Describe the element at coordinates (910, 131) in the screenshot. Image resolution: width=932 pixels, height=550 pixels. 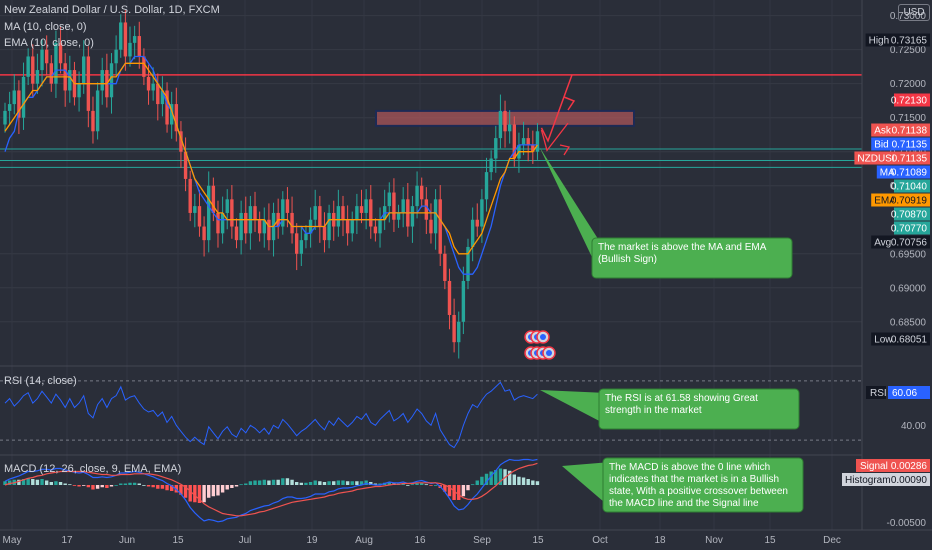
I see `price-label-value: 0.71138` at that location.